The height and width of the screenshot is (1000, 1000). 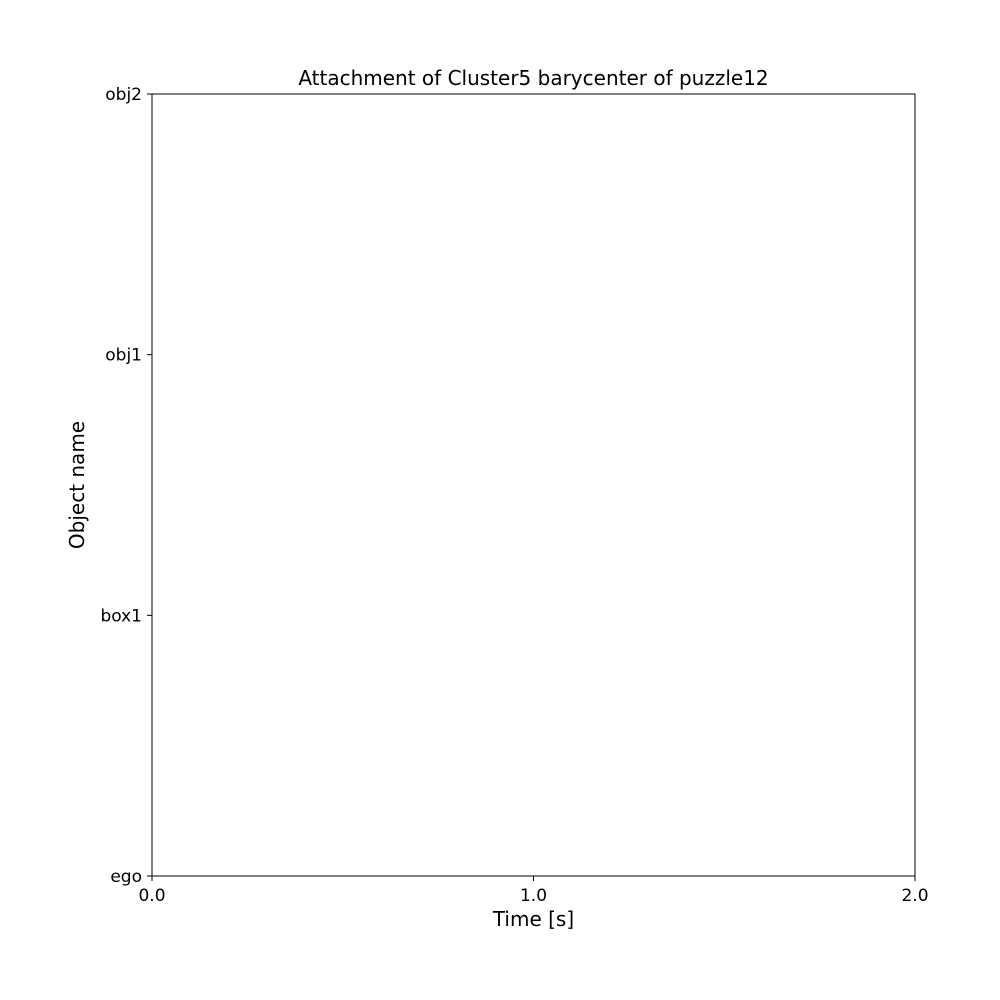 What do you see at coordinates (914, 896) in the screenshot?
I see `x-tick-label: 2.0` at bounding box center [914, 896].